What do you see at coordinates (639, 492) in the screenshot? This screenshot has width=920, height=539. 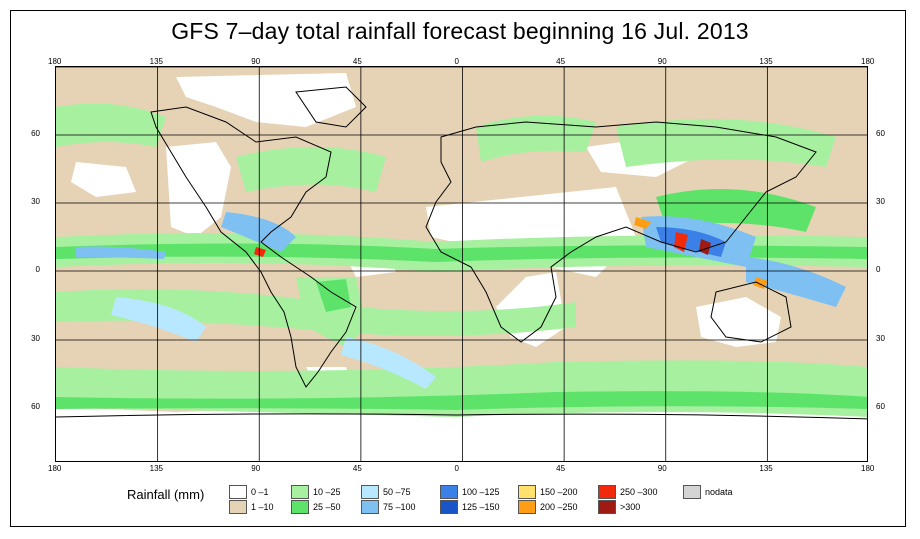 I see `legend-label: 250 –300` at bounding box center [639, 492].